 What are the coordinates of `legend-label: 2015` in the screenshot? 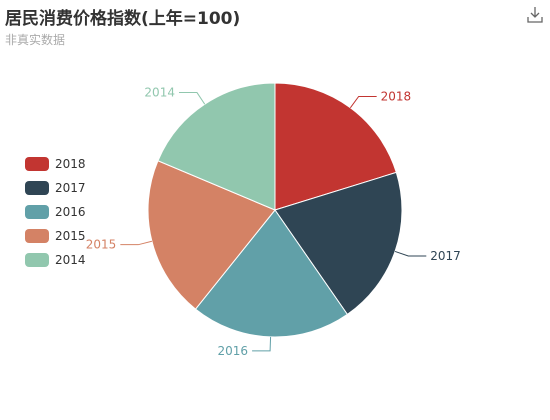 It's located at (70, 236).